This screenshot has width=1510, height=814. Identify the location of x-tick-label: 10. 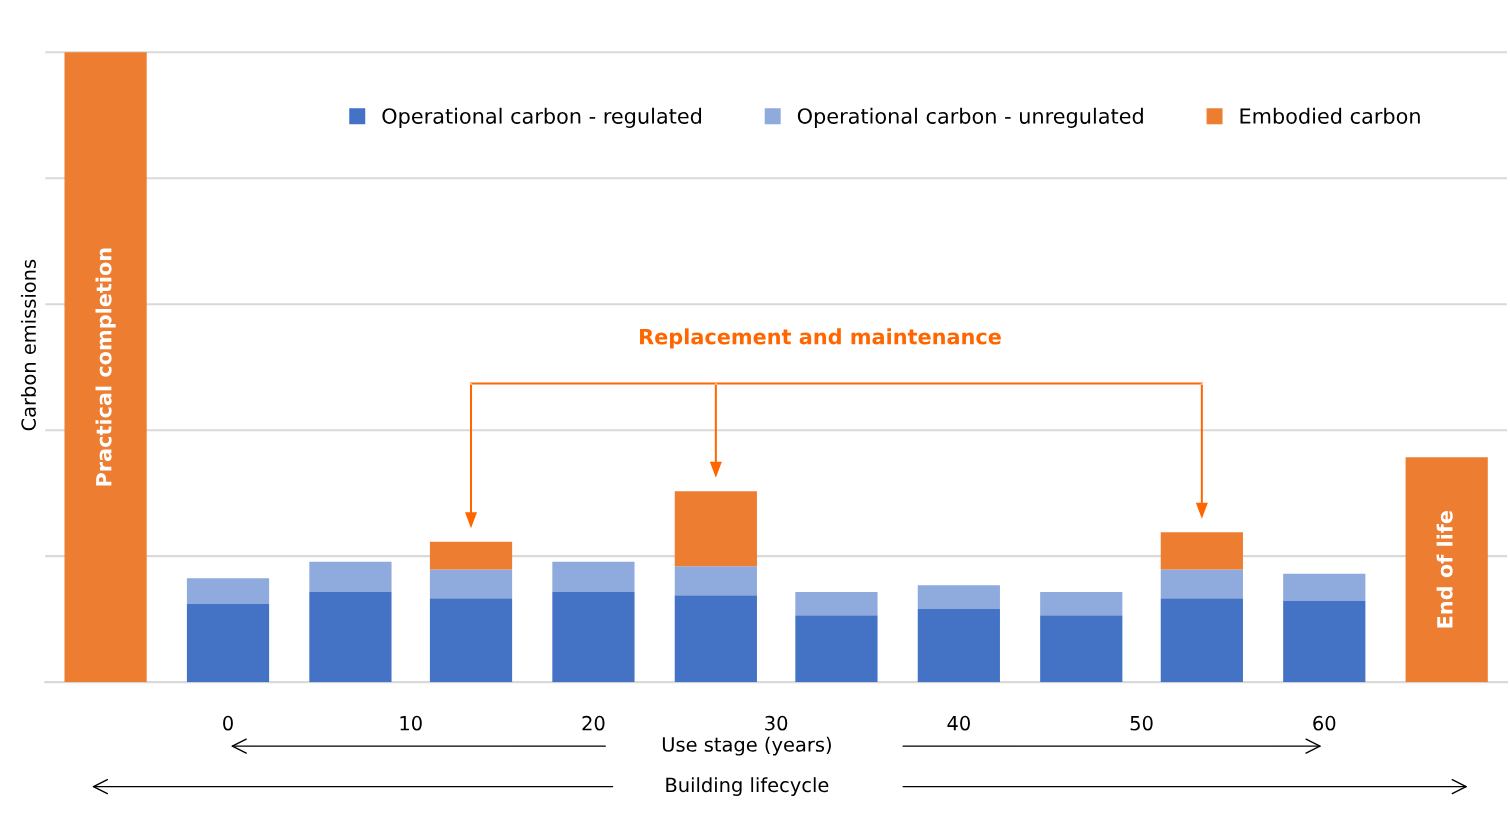
(411, 723).